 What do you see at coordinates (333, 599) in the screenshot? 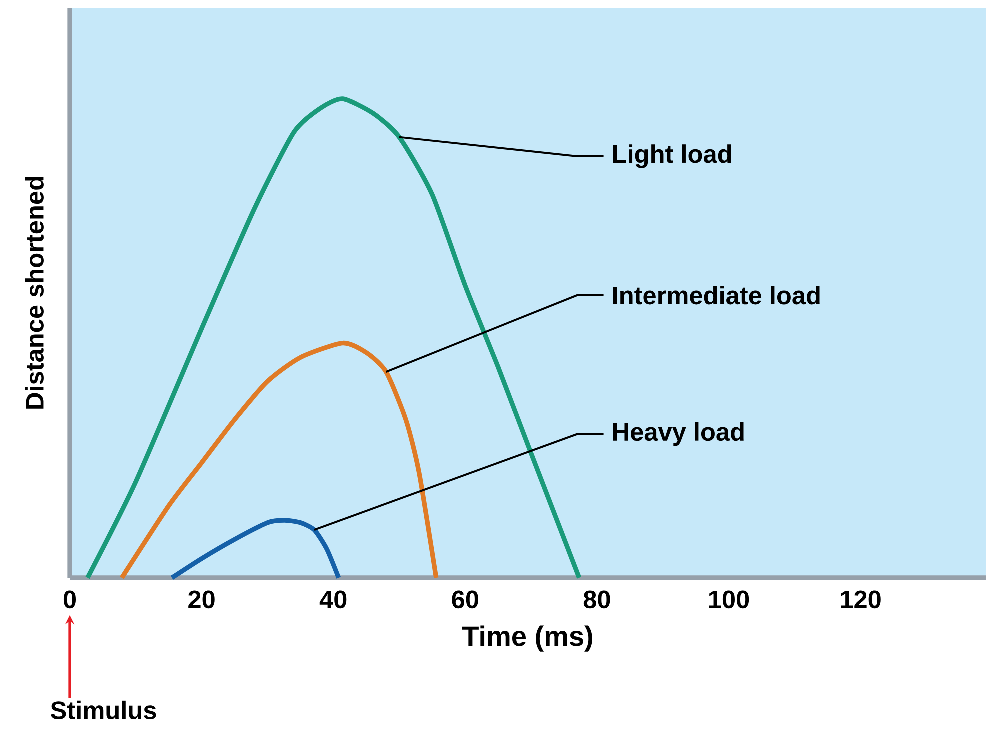
I see `x-tick-label: 40` at bounding box center [333, 599].